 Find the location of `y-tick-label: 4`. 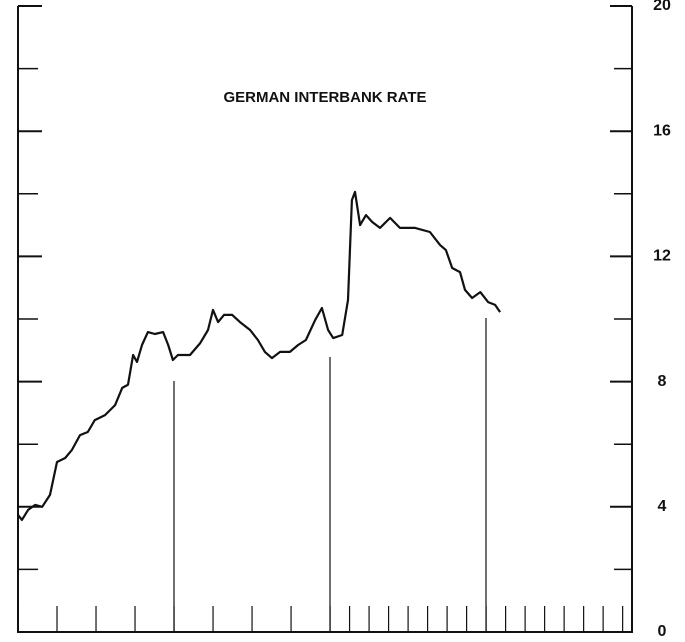

y-tick-label: 4 is located at coordinates (662, 506).